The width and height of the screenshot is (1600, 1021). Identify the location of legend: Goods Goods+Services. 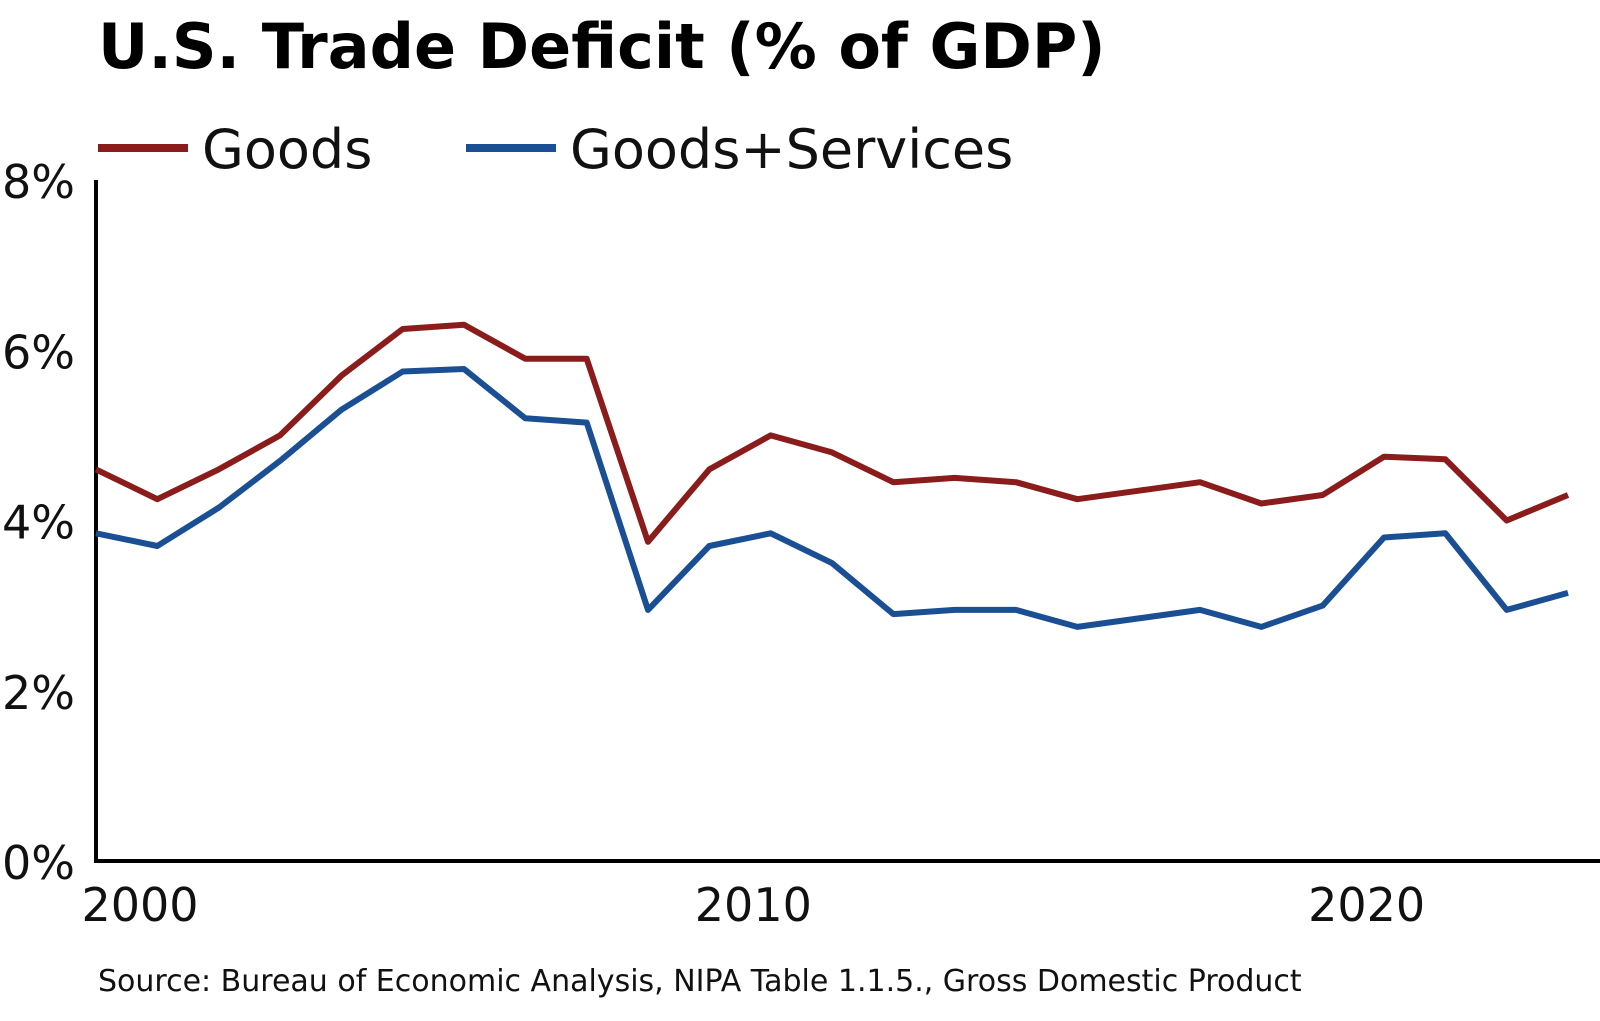
(555, 149).